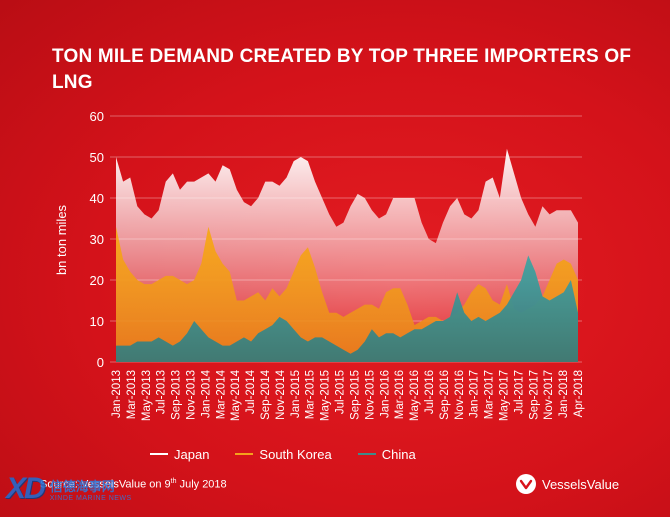 Image resolution: width=670 pixels, height=517 pixels. Describe the element at coordinates (206, 393) in the screenshot. I see `x-tick-label: Jan-2014` at that location.